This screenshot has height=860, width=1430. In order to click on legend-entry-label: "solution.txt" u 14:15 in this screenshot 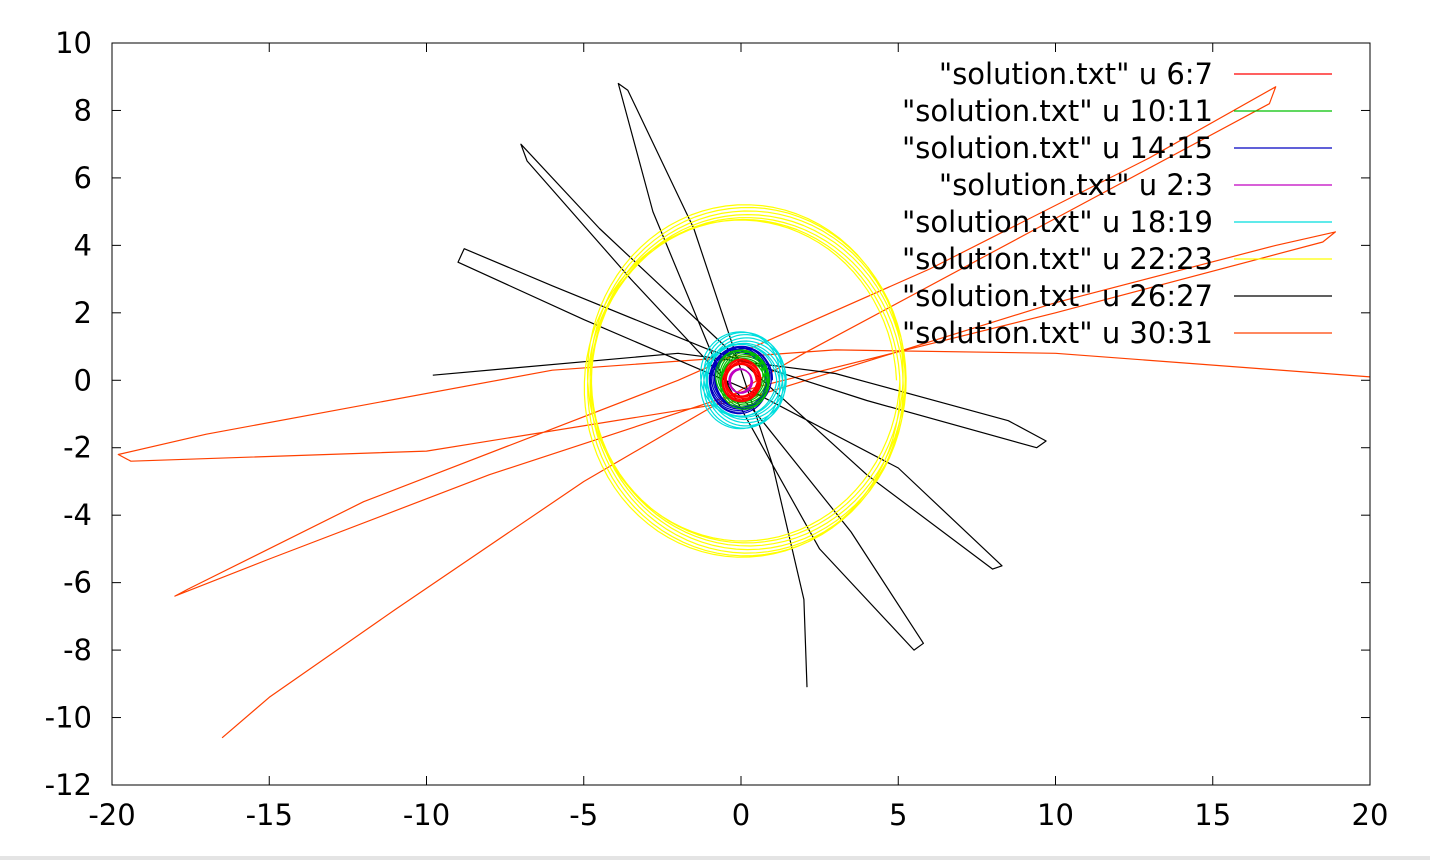, I will do `click(1057, 148)`.